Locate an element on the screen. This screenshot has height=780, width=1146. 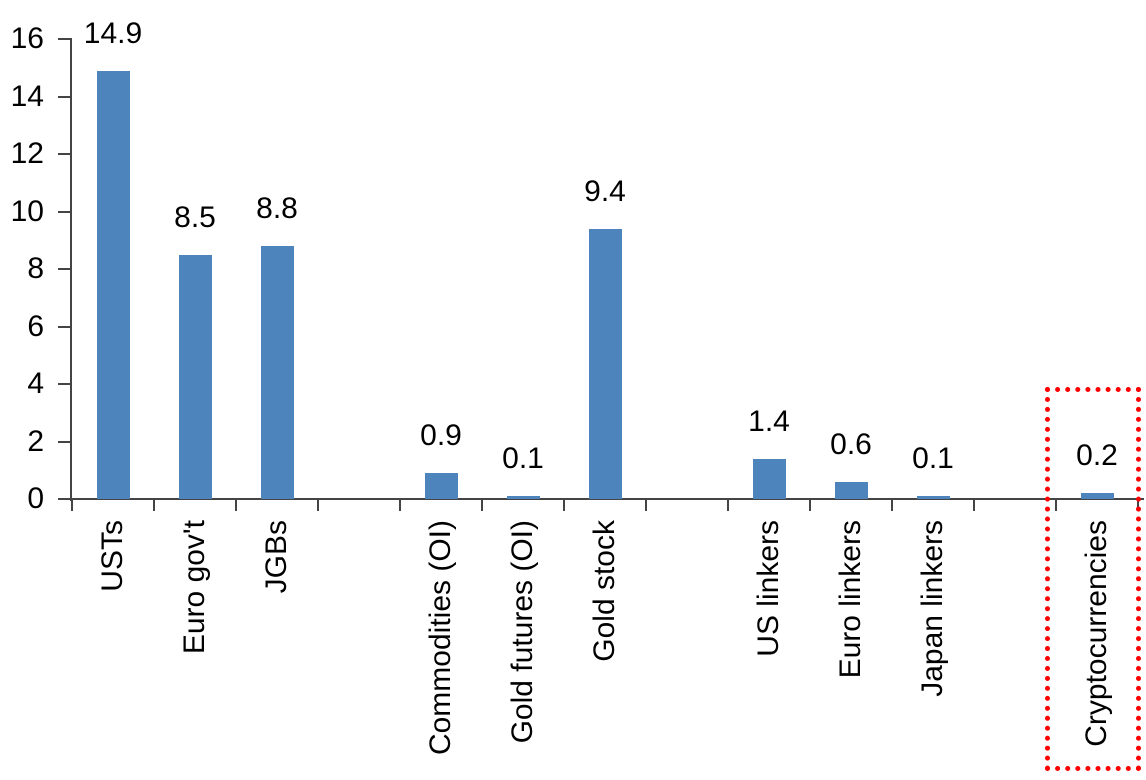
y-axis-line is located at coordinates (71, 270).